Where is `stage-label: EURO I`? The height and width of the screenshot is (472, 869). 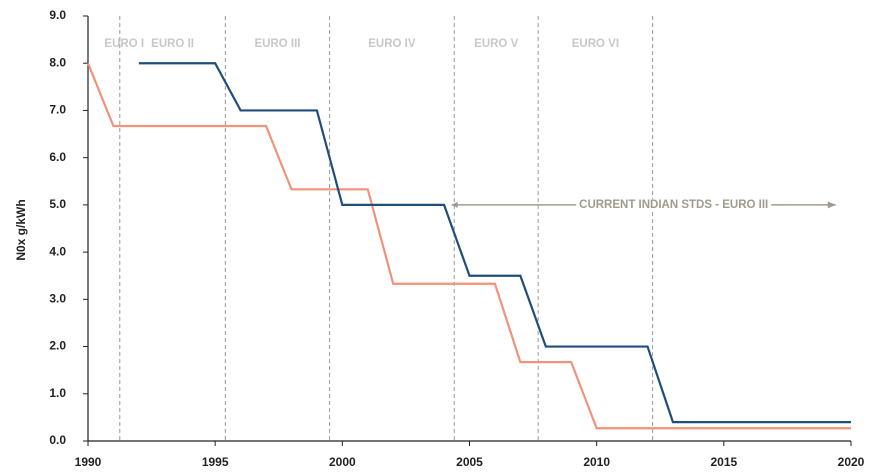
stage-label: EURO I is located at coordinates (124, 44).